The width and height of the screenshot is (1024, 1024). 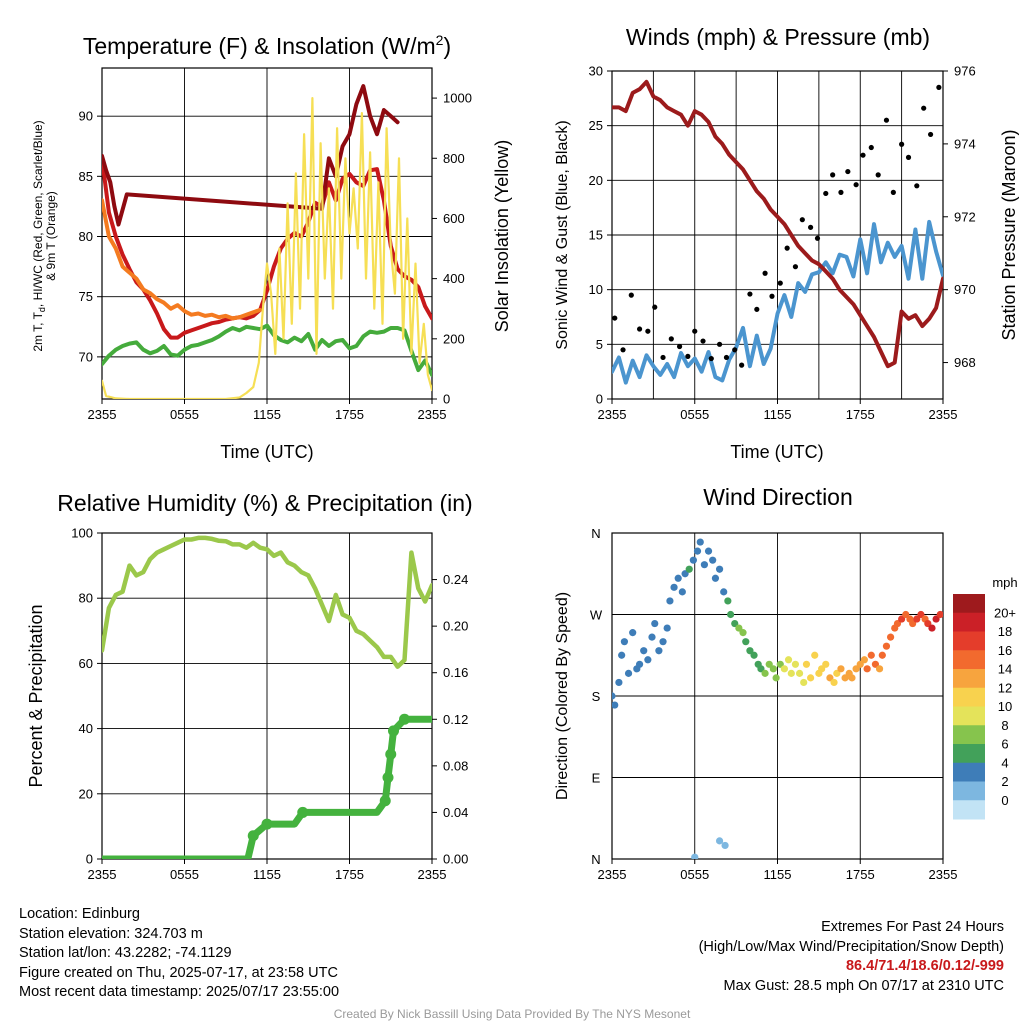 I want to click on humidity-grid, so click(x=267, y=696).